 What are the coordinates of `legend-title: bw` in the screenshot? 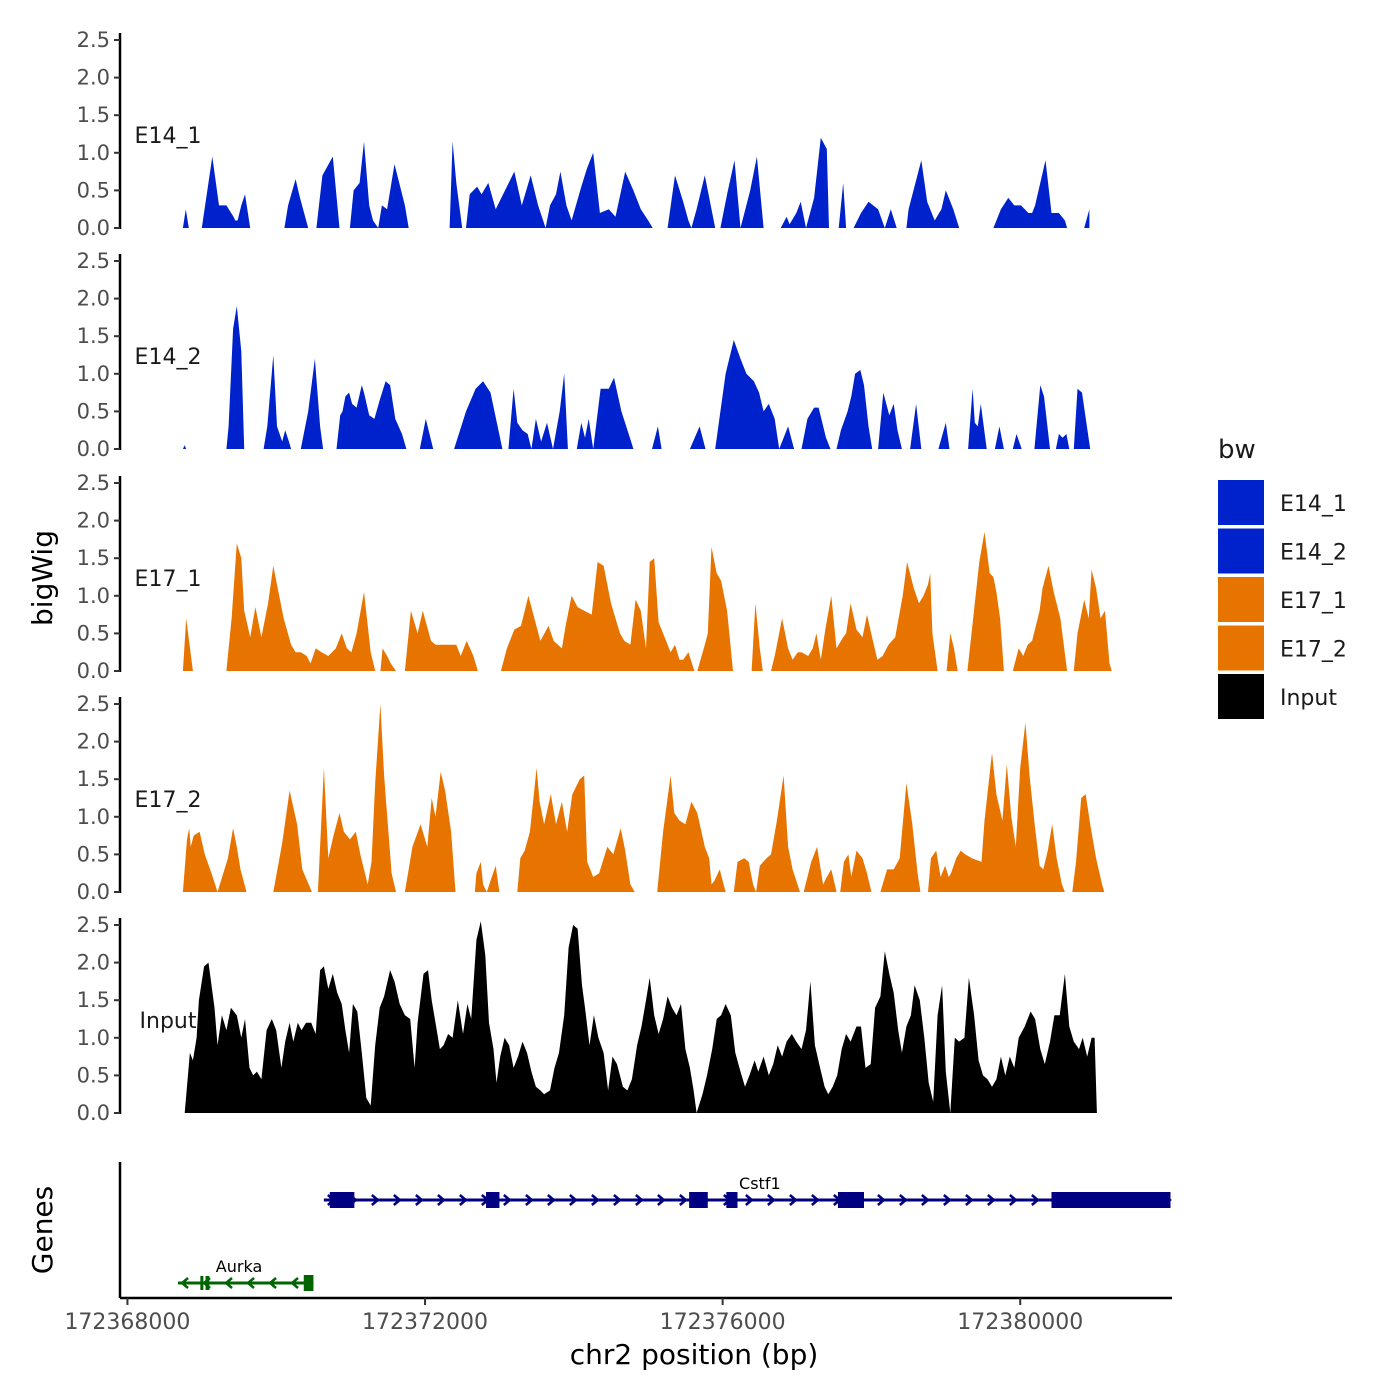 It's located at (1237, 450).